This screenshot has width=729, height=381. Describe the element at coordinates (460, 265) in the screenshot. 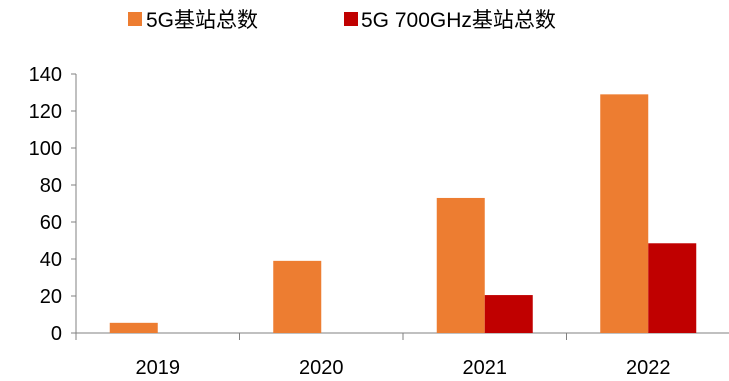

I see `bar-5g-total-2021` at that location.